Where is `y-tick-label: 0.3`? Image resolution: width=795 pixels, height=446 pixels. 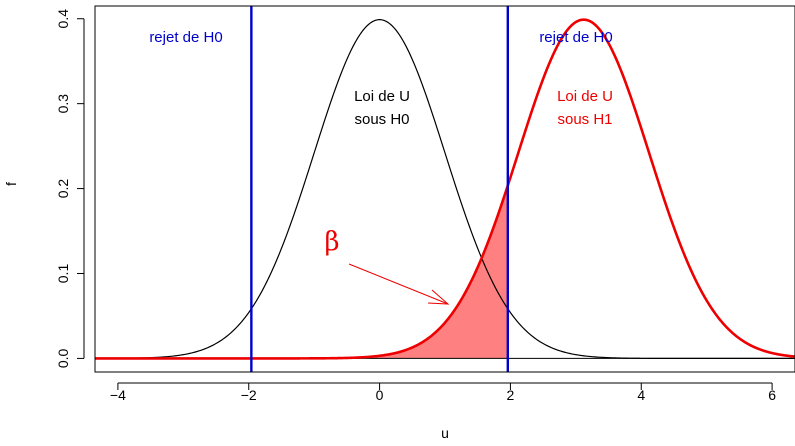
y-tick-label: 0.3 is located at coordinates (63, 104).